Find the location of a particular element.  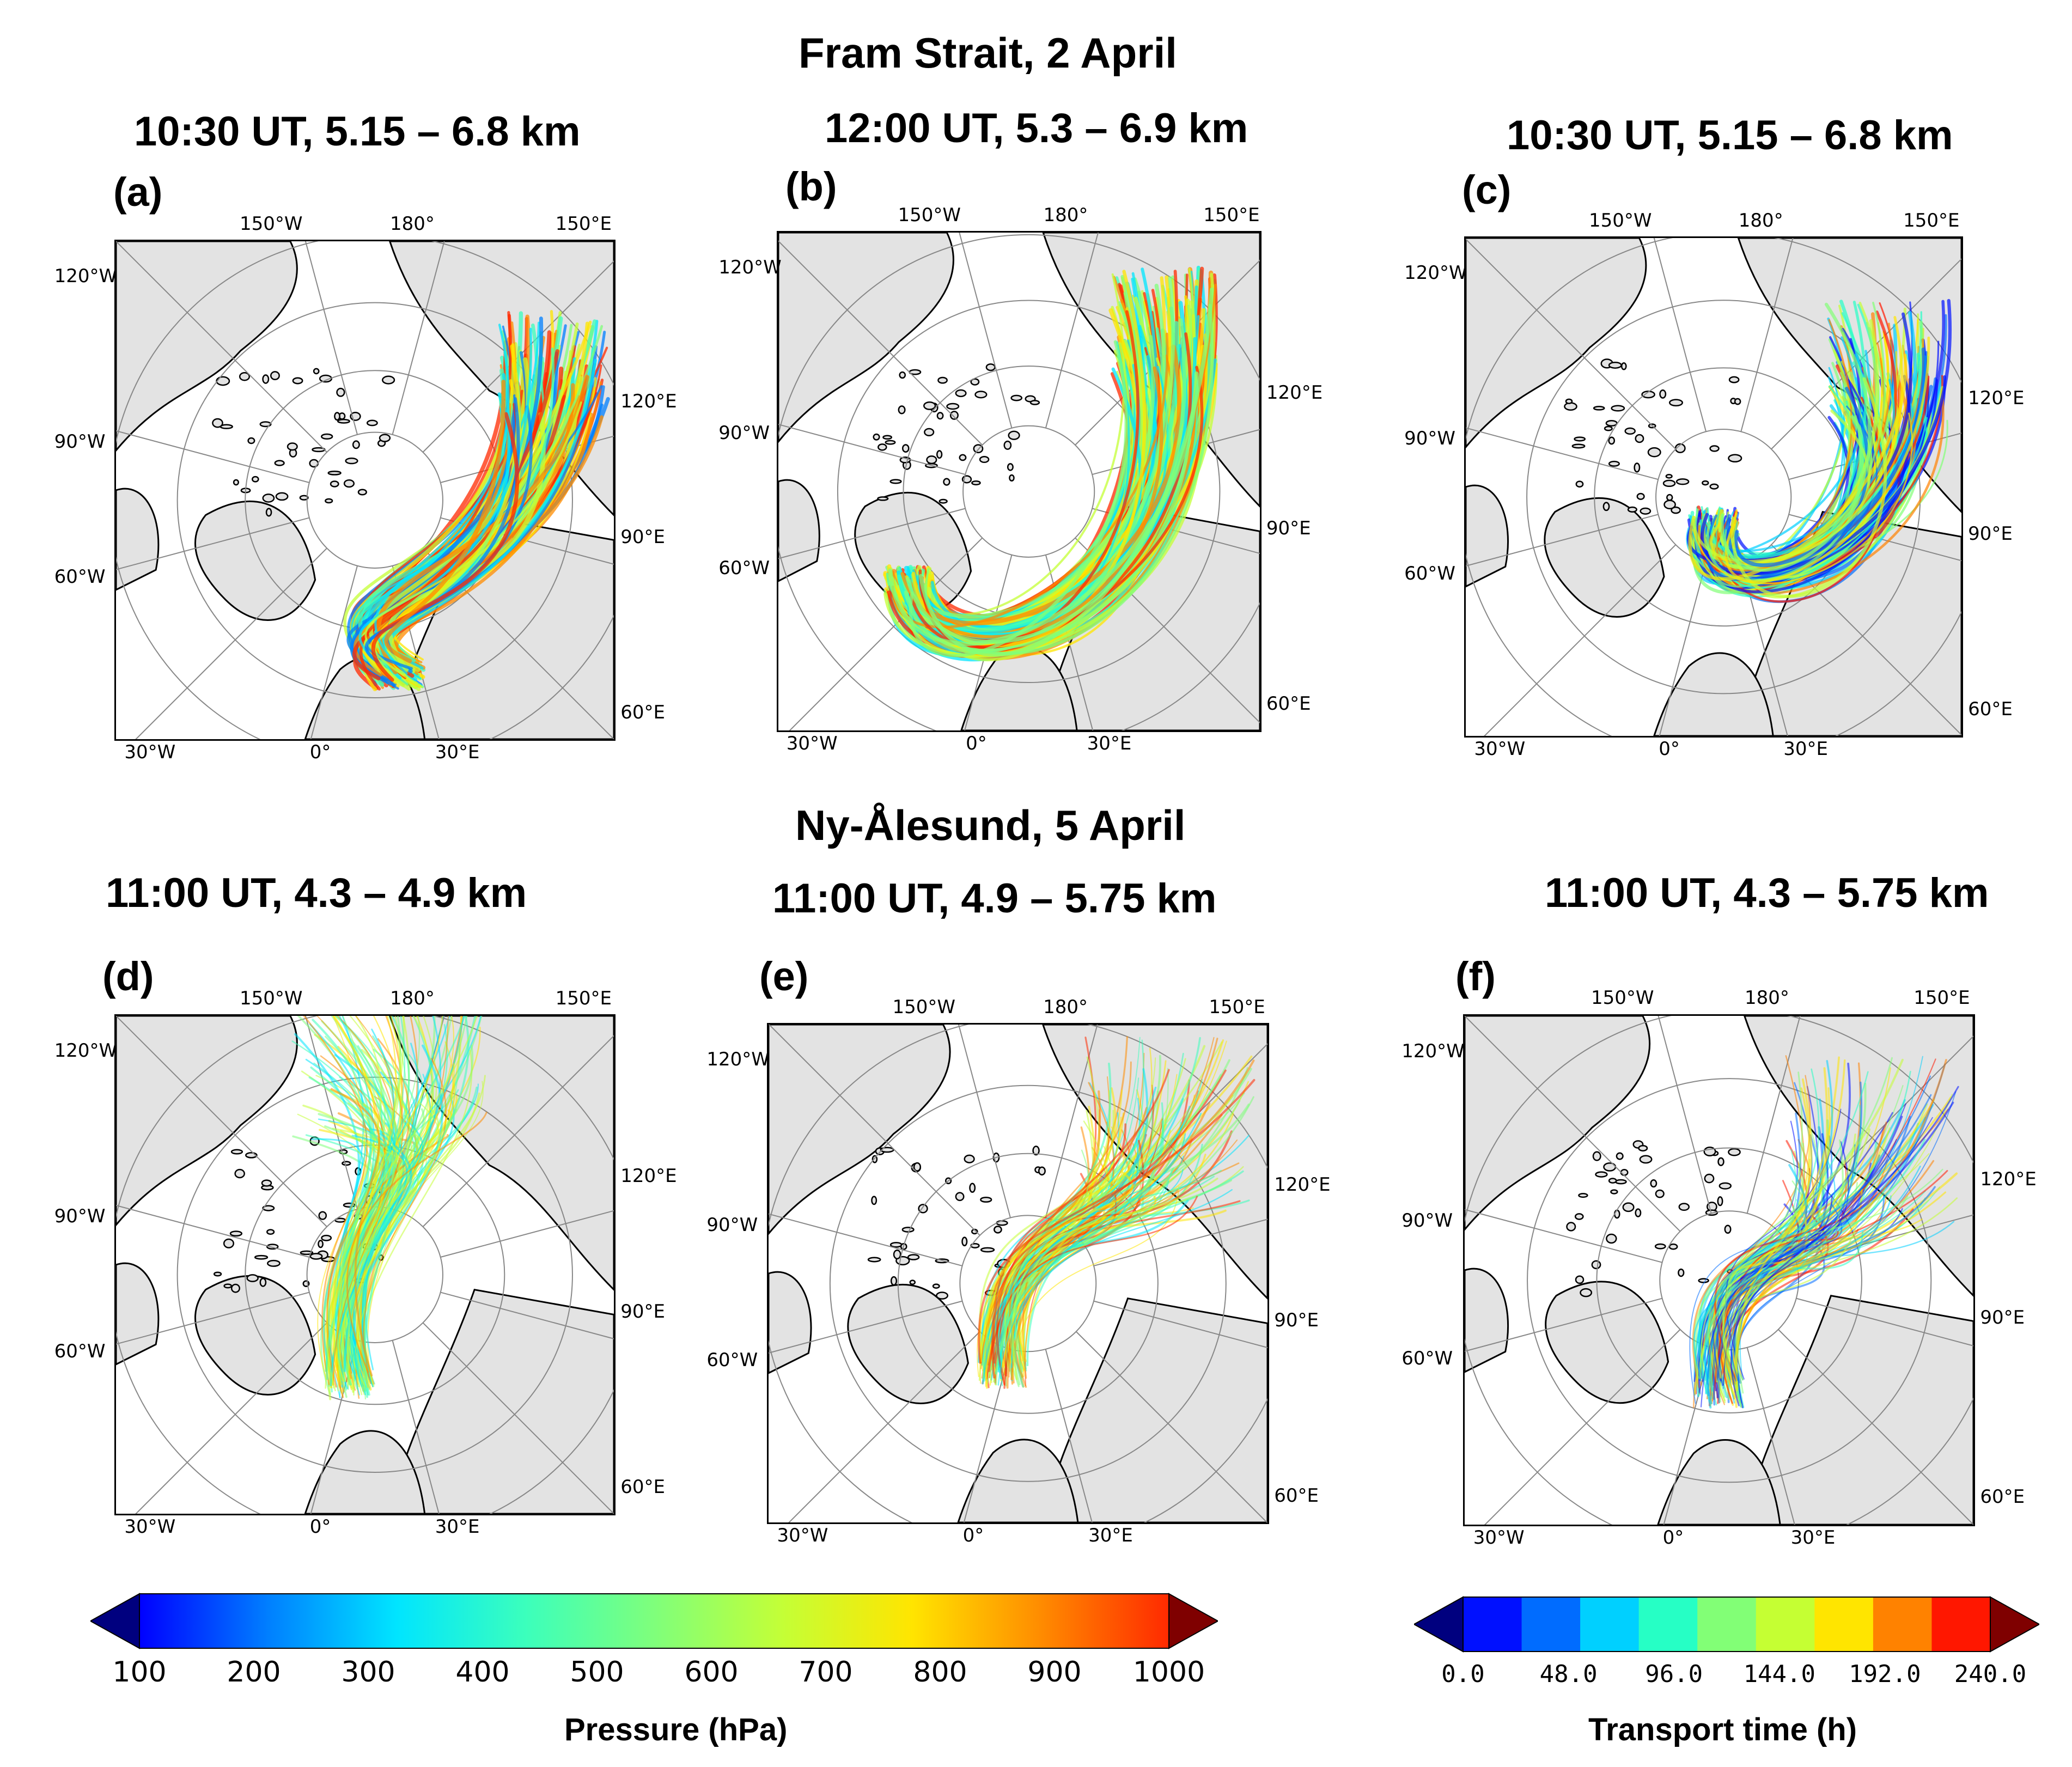

colorbar-tick-label: 300 is located at coordinates (368, 1673).